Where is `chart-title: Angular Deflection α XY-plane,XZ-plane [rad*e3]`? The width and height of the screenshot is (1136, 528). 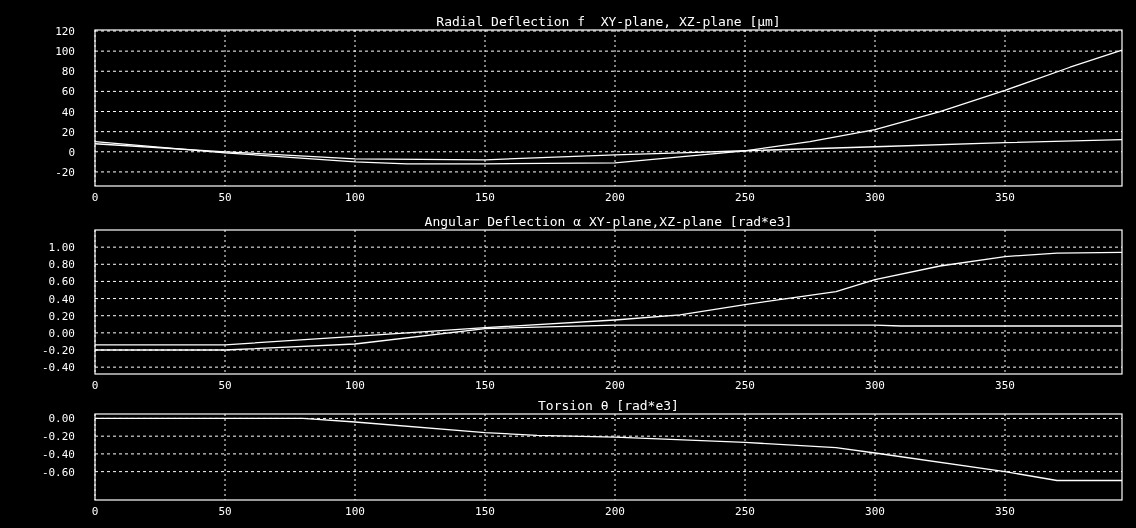
chart-title: Angular Deflection α XY-plane,XZ-plane [rad*e3] is located at coordinates (608, 221).